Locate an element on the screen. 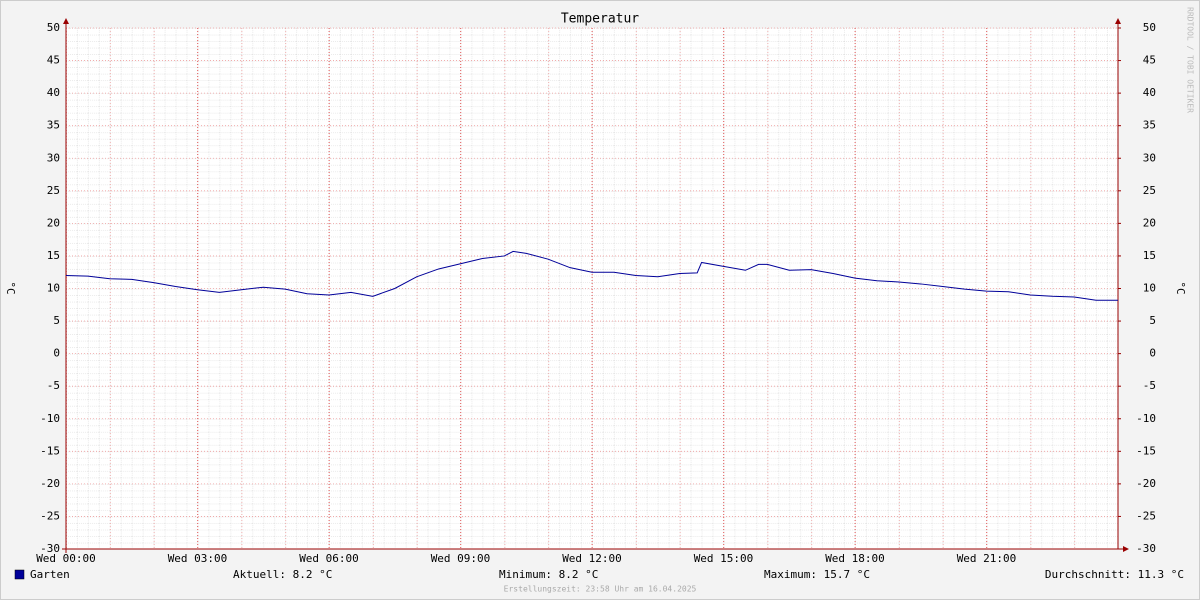 This screenshot has width=1200, height=600. y2-tick-label: -20 is located at coordinates (1146, 483).